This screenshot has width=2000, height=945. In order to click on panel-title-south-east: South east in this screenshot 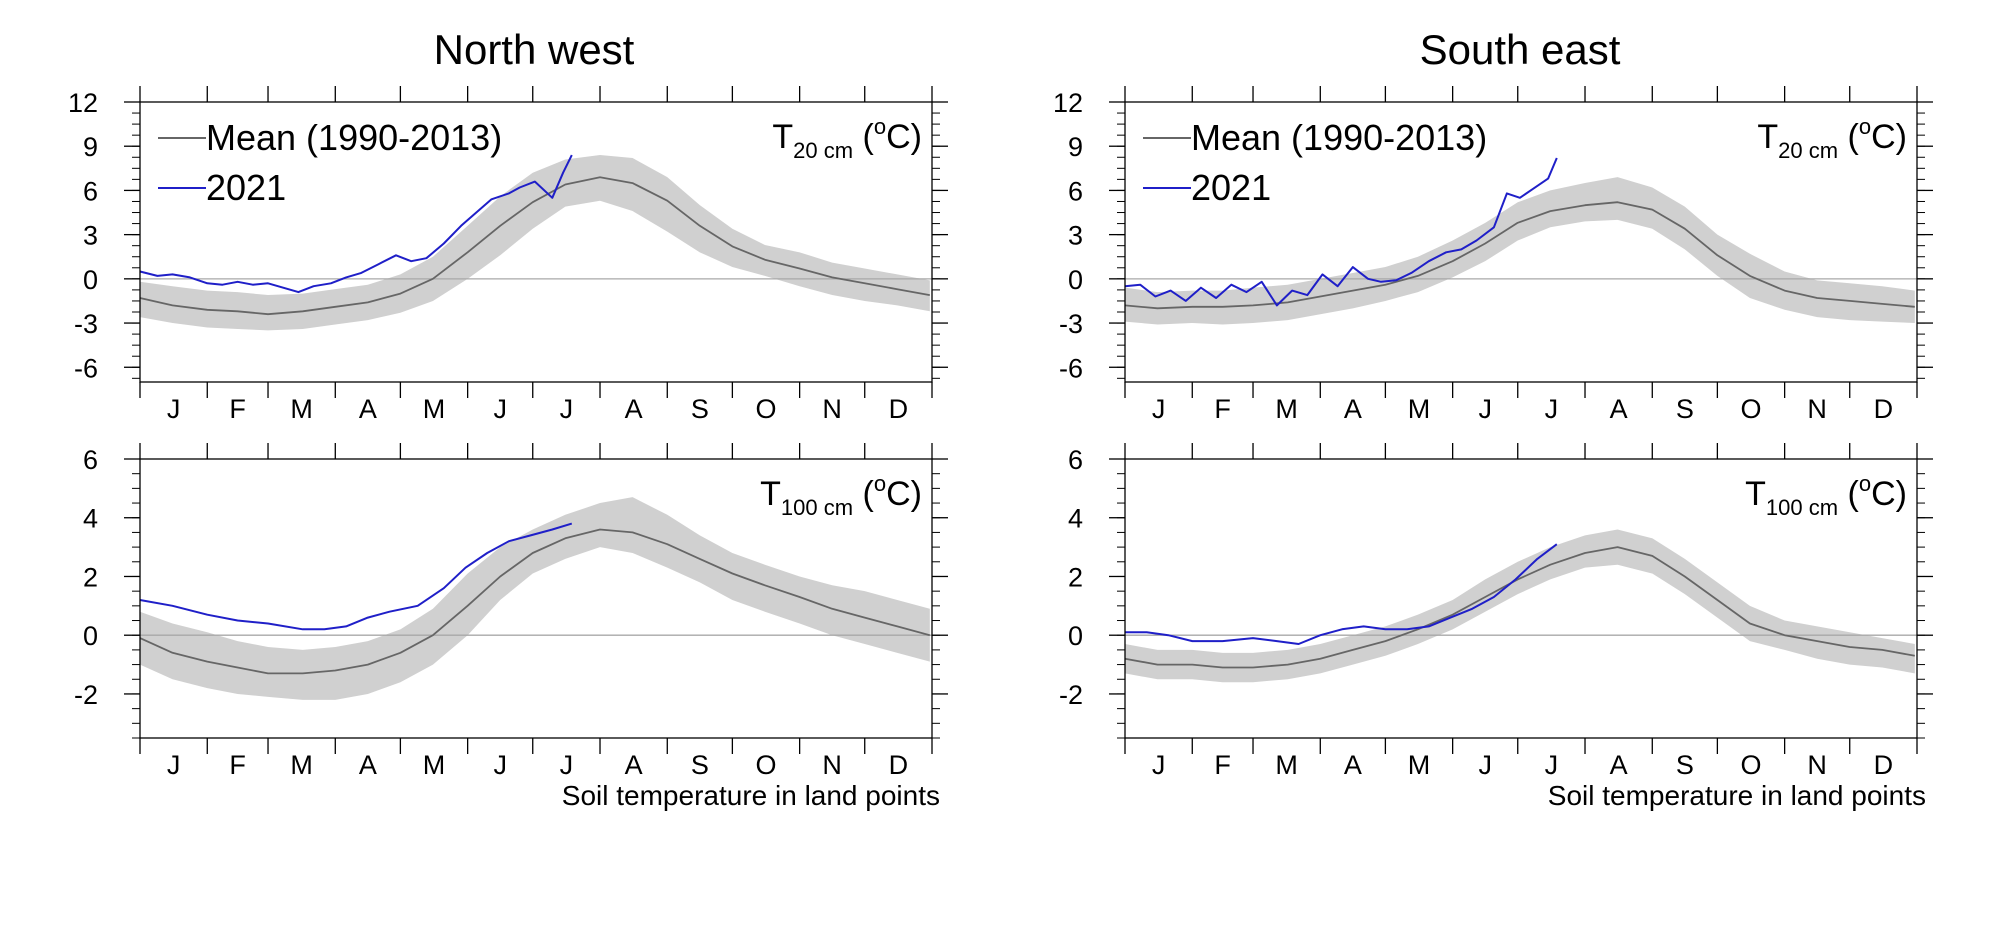, I will do `click(1520, 49)`.